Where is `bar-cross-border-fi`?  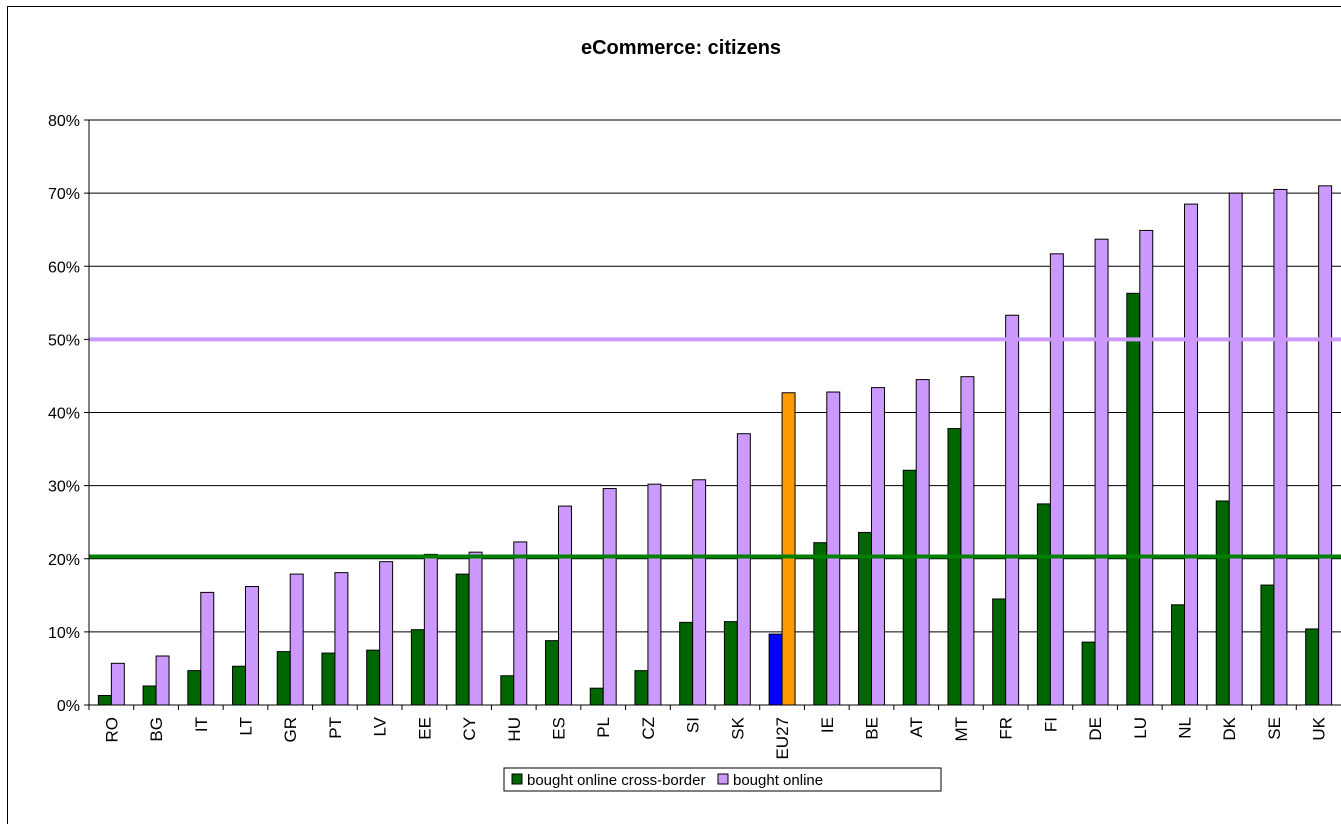
bar-cross-border-fi is located at coordinates (1043, 604).